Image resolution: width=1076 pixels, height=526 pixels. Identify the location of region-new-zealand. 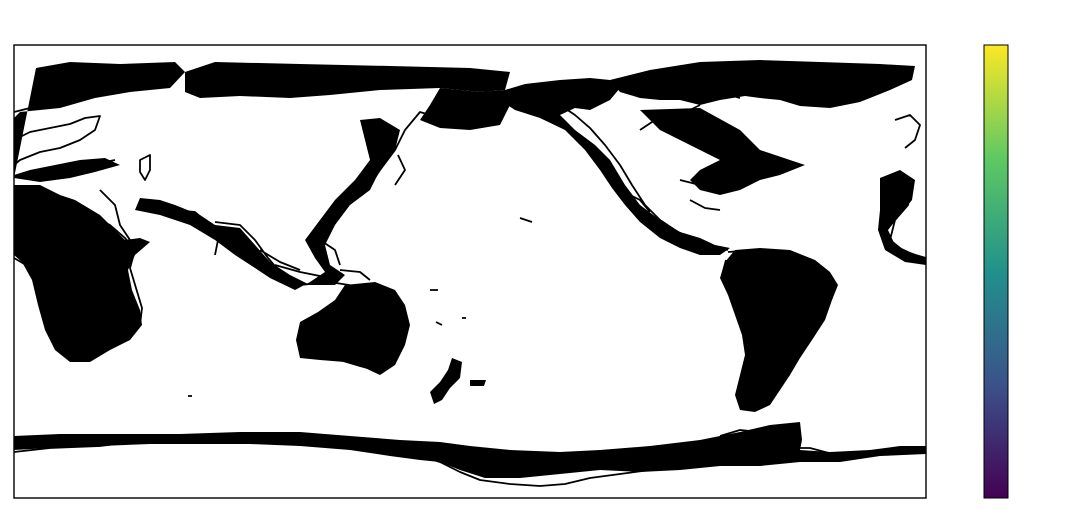
(458, 381).